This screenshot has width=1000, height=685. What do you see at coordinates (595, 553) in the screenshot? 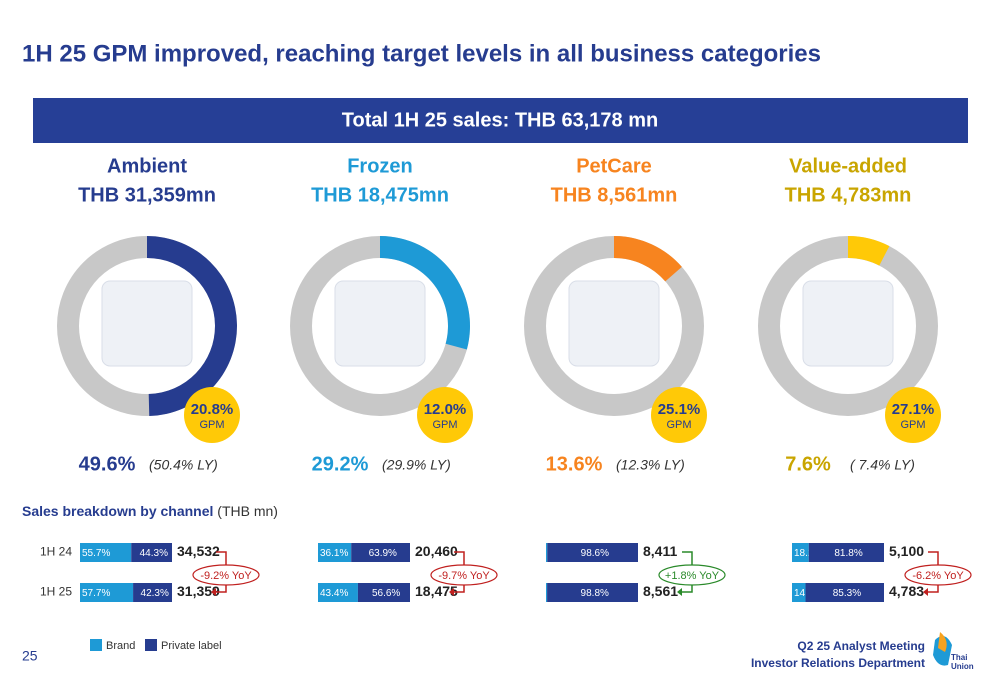
I see `segment-label: 98.6%` at bounding box center [595, 553].